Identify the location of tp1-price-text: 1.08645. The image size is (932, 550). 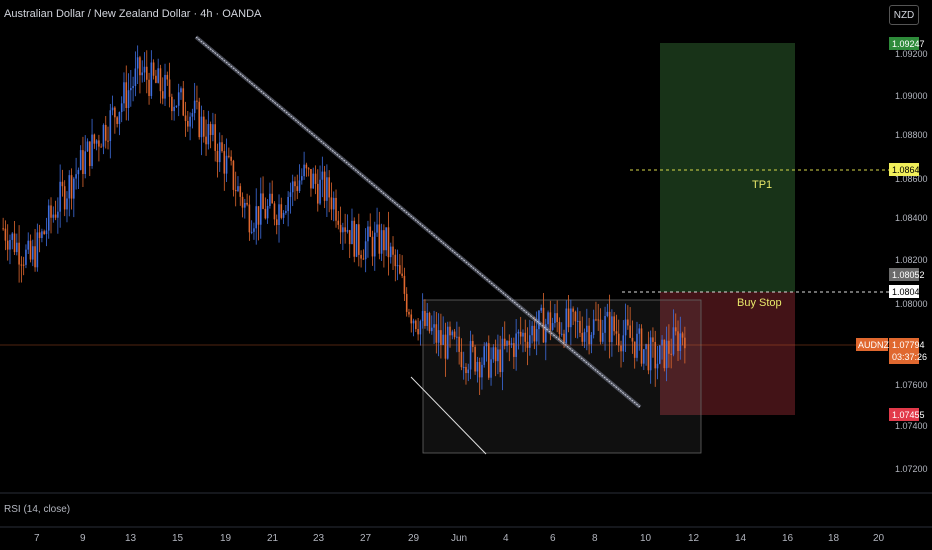
(908, 170).